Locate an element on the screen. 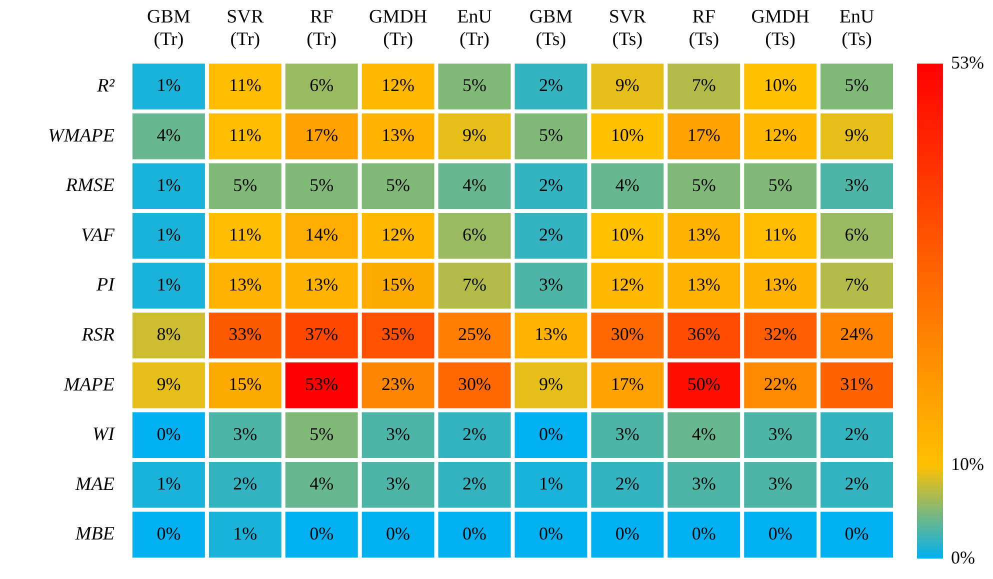  data-label: 17% is located at coordinates (703, 135).